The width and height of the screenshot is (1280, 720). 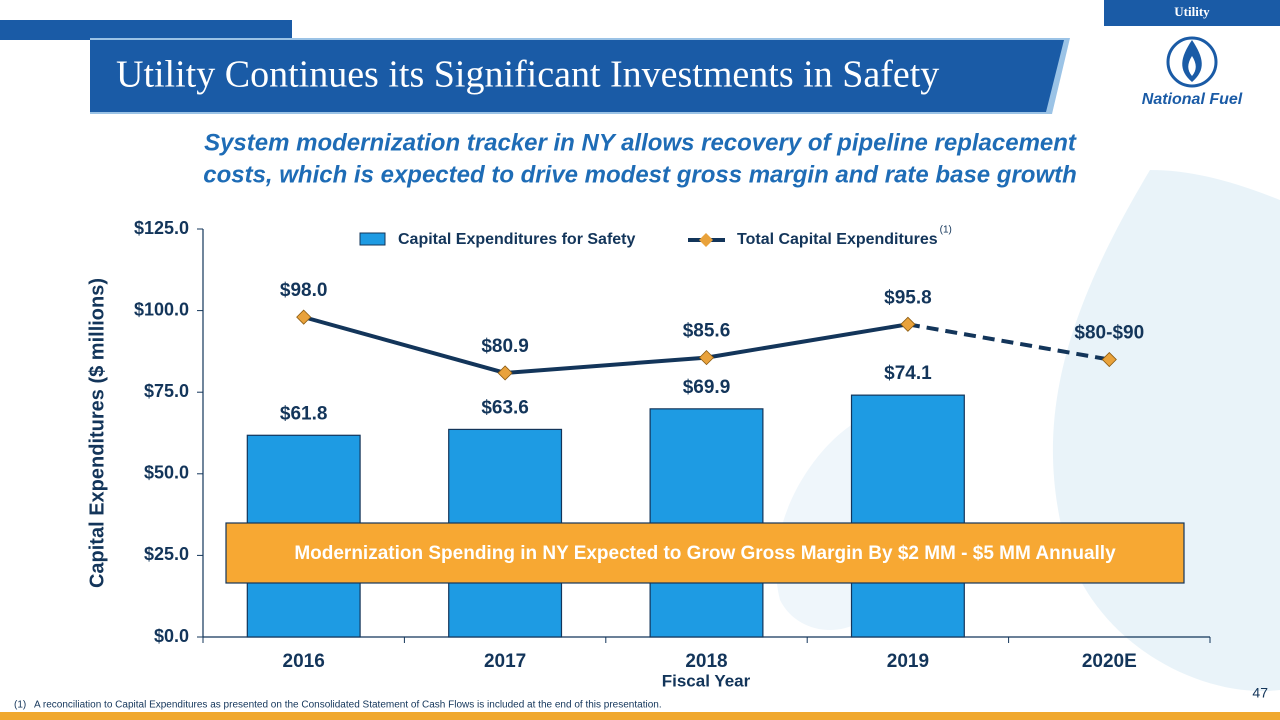 I want to click on section-tag-box, so click(x=1192, y=13).